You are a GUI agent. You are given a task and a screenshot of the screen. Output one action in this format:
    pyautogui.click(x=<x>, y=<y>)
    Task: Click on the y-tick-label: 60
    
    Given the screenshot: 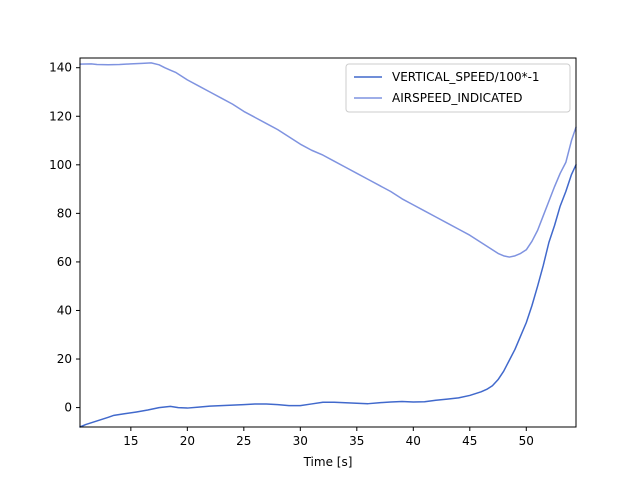 What is the action you would take?
    pyautogui.click(x=64, y=262)
    